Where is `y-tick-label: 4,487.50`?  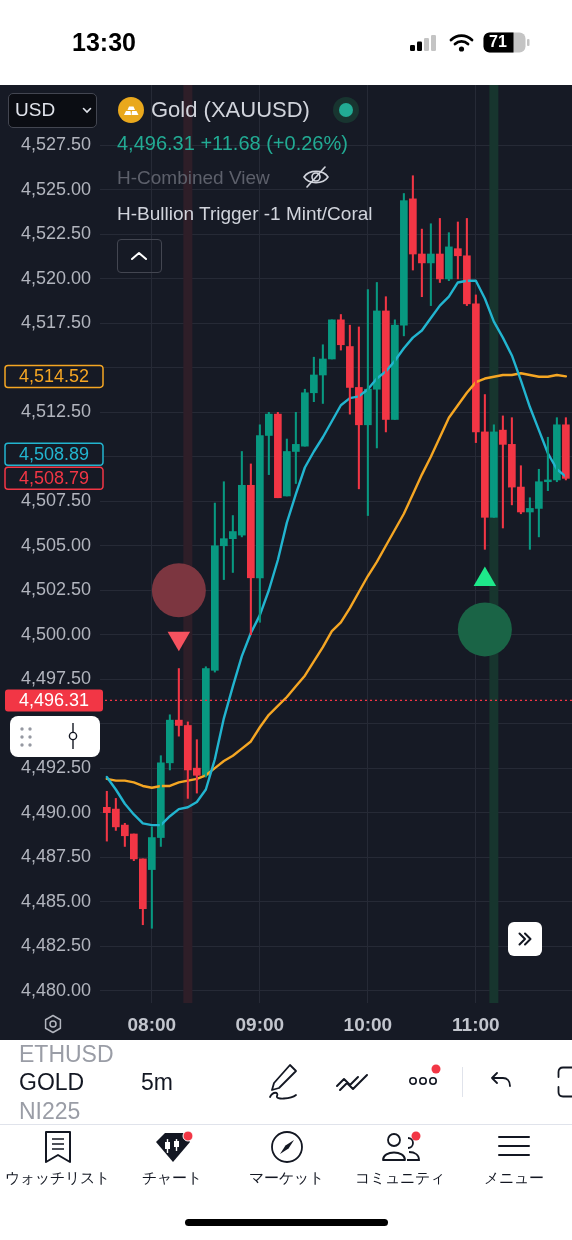 y-tick-label: 4,487.50 is located at coordinates (55, 856).